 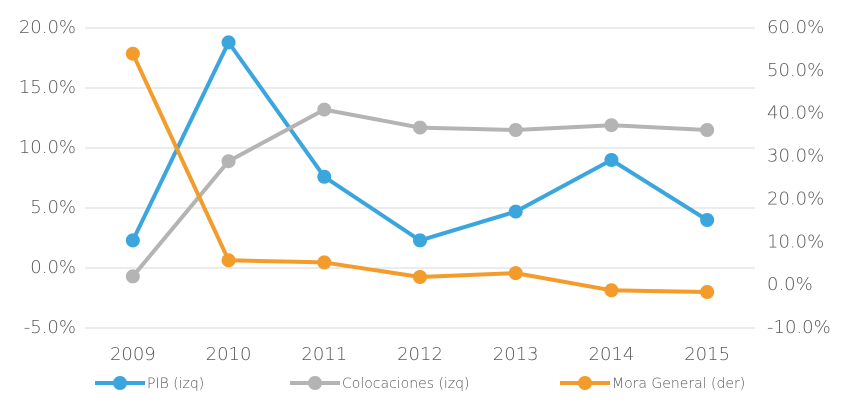 What do you see at coordinates (795, 113) in the screenshot?
I see `y2-tick-label: 40.0%` at bounding box center [795, 113].